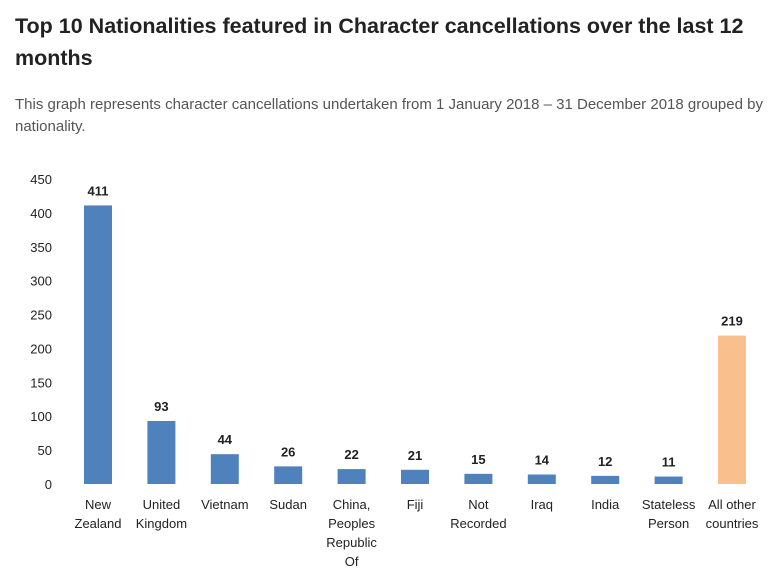 This screenshot has height=572, width=781. Describe the element at coordinates (352, 561) in the screenshot. I see `x-category-label: Of` at that location.